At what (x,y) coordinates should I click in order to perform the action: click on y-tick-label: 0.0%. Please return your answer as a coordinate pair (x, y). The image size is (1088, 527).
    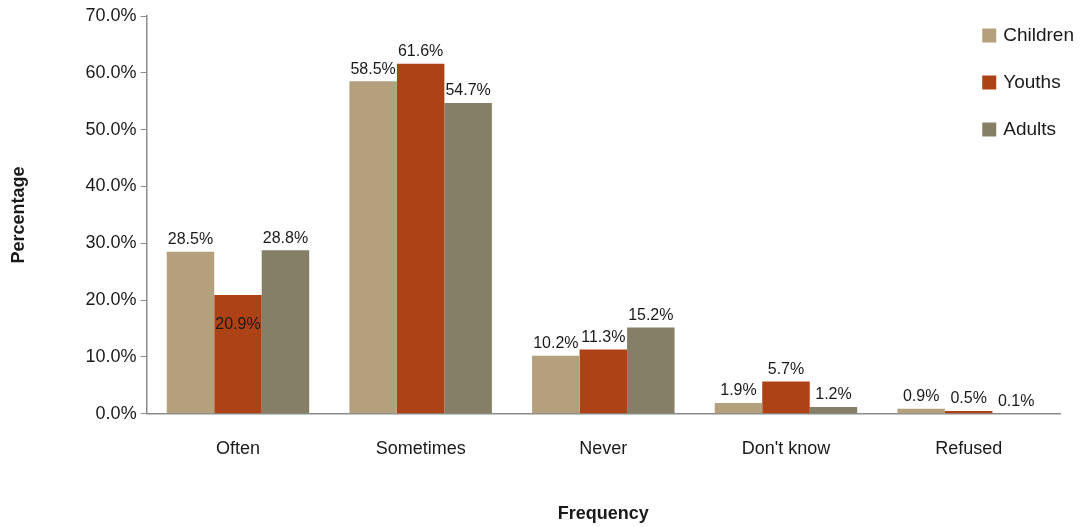
    Looking at the image, I should click on (116, 412).